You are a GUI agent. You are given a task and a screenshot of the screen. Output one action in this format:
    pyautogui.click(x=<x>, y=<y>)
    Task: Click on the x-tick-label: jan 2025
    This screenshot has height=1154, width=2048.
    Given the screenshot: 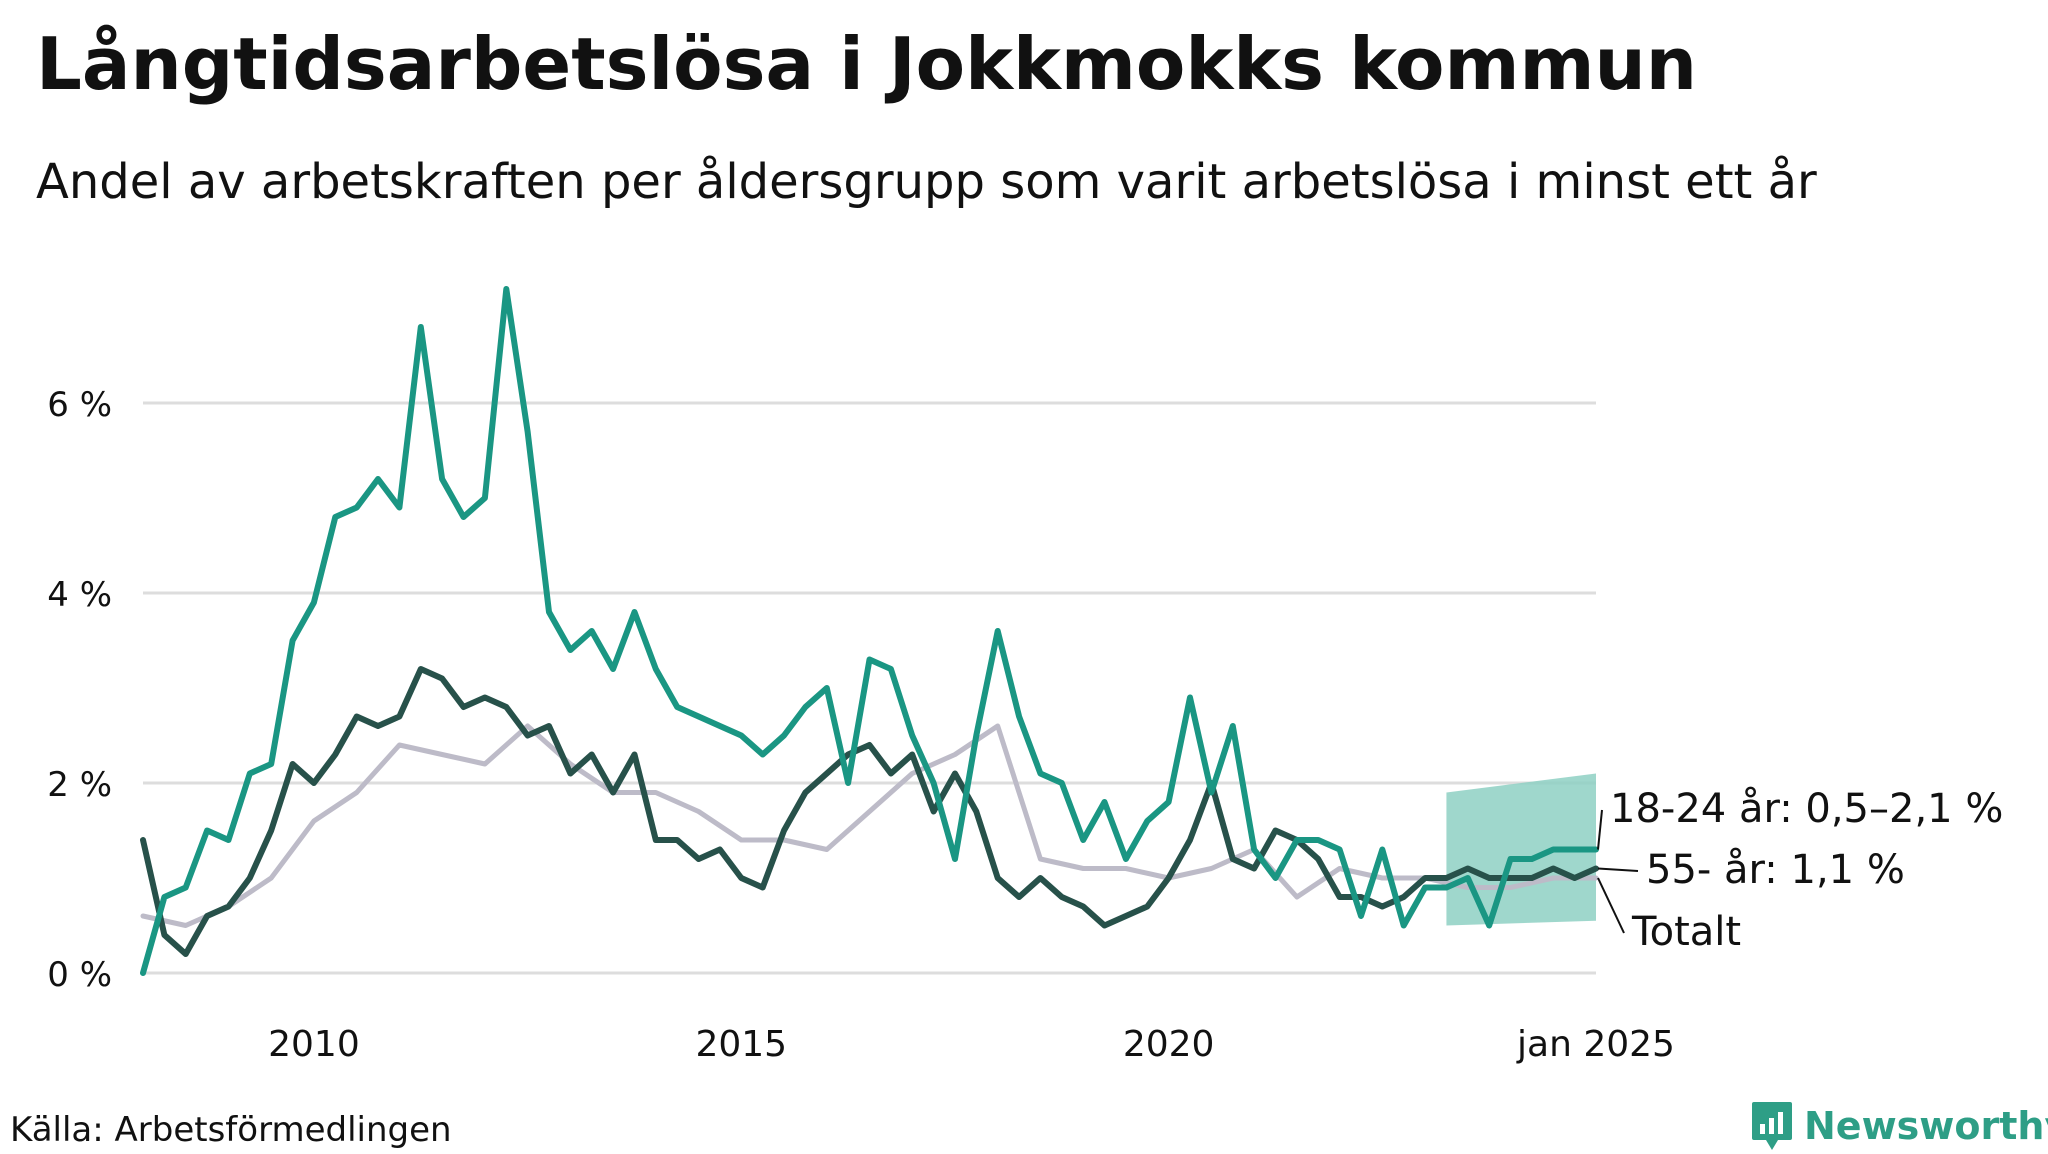 What is the action you would take?
    pyautogui.click(x=1595, y=1044)
    